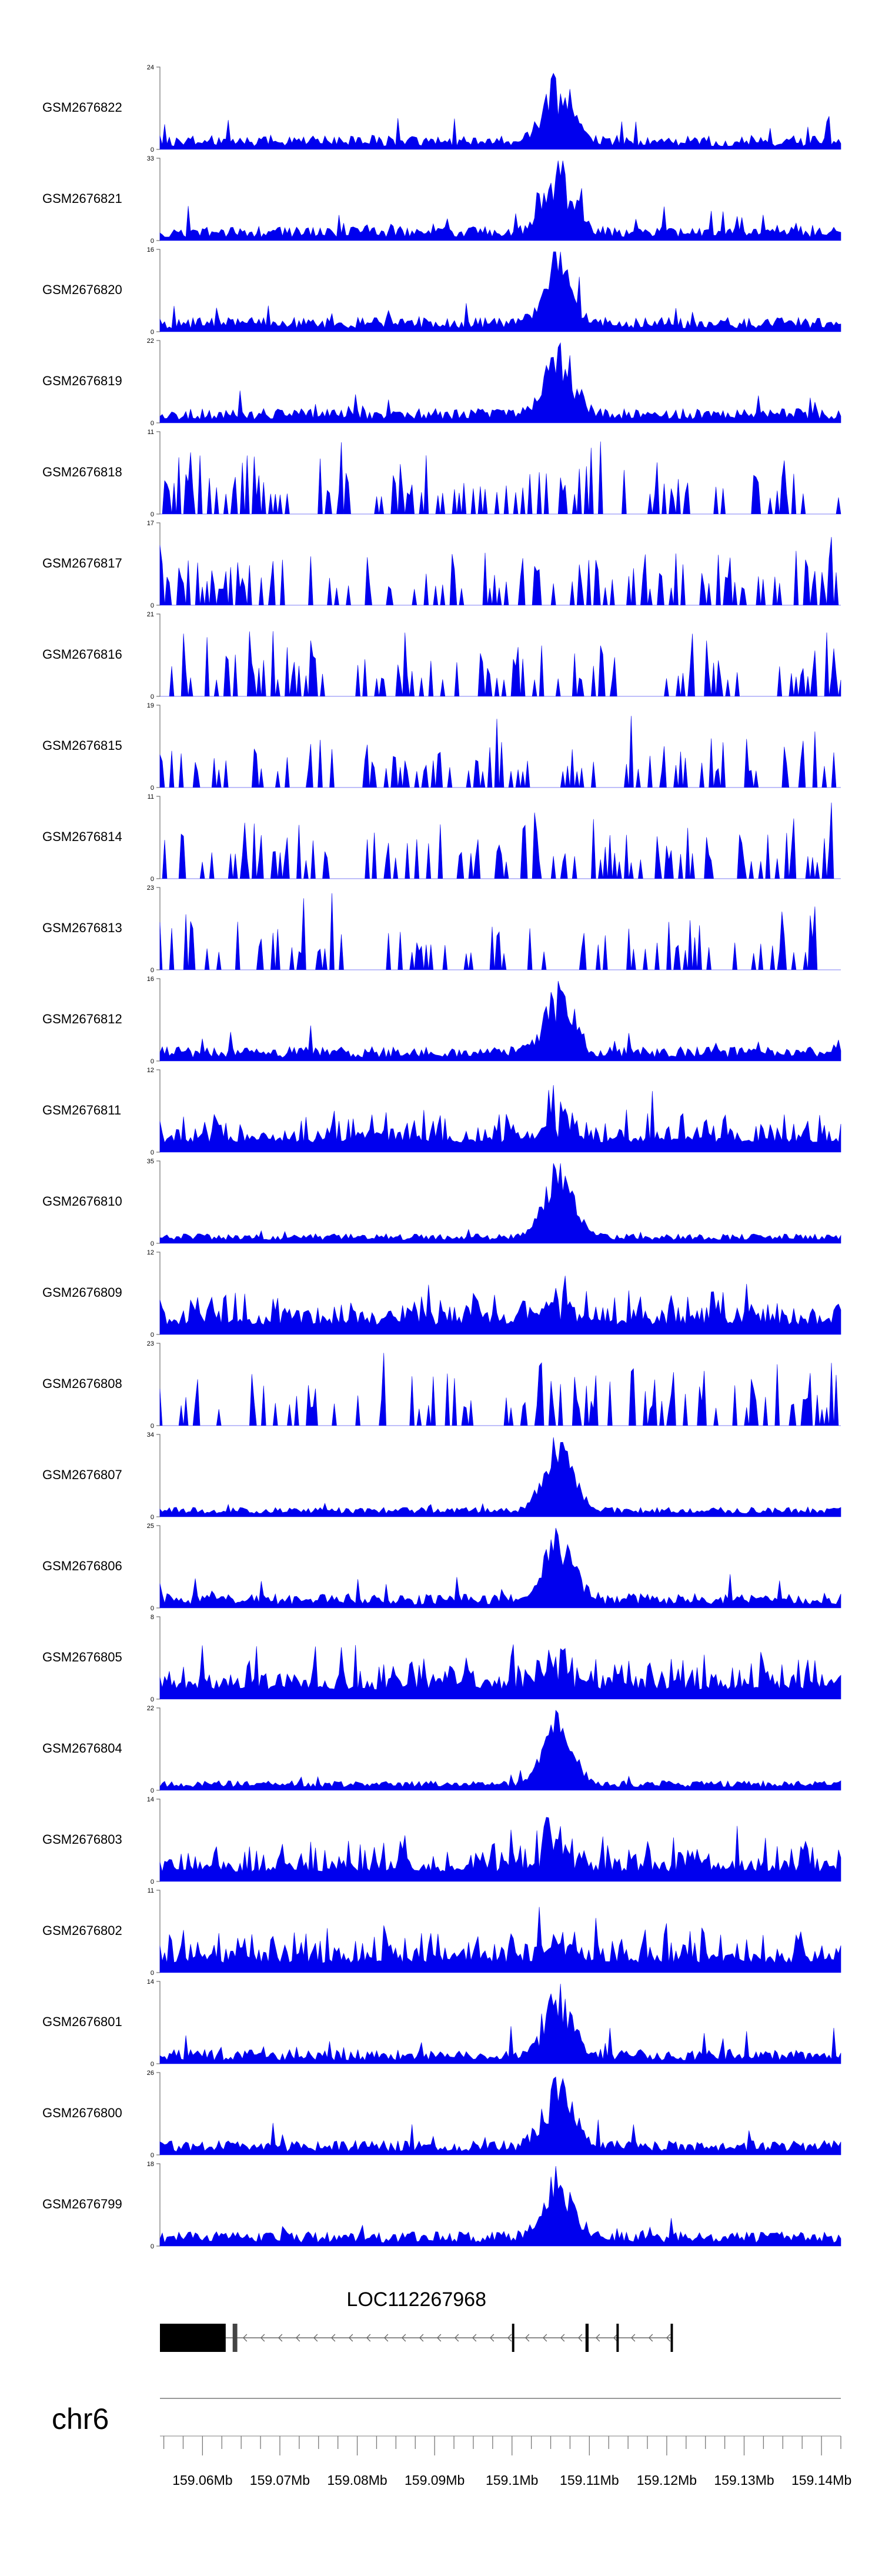  I want to click on track-label: GSM2676812, so click(82, 1019).